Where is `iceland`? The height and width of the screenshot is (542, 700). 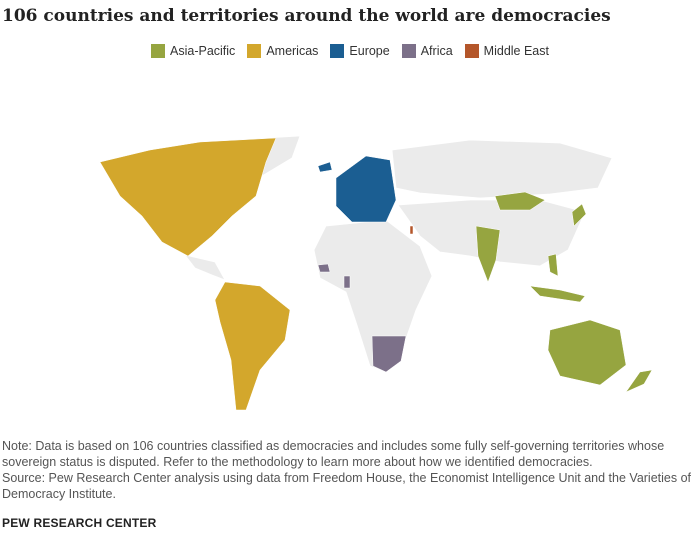
iceland is located at coordinates (325, 167).